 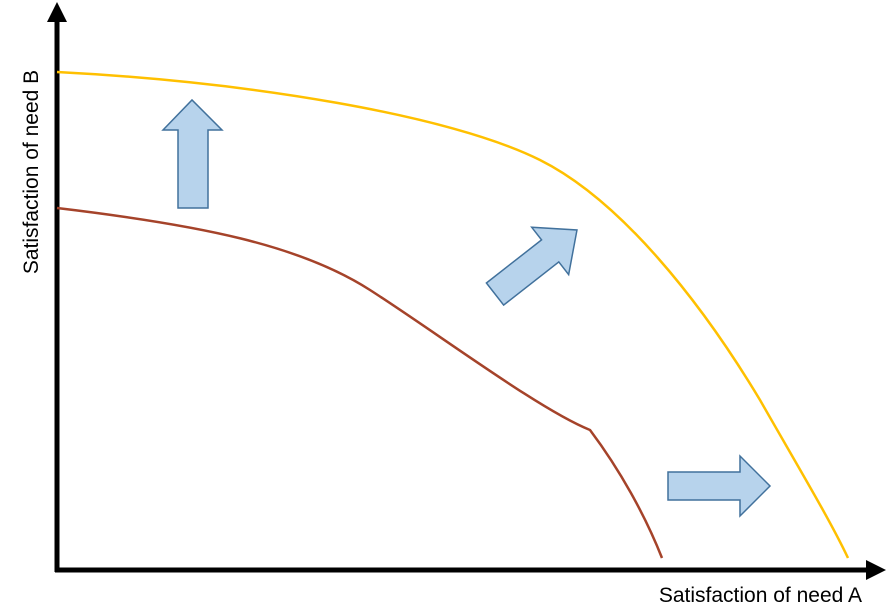 What do you see at coordinates (760, 595) in the screenshot?
I see `x-axis-label: Satisfaction of need A` at bounding box center [760, 595].